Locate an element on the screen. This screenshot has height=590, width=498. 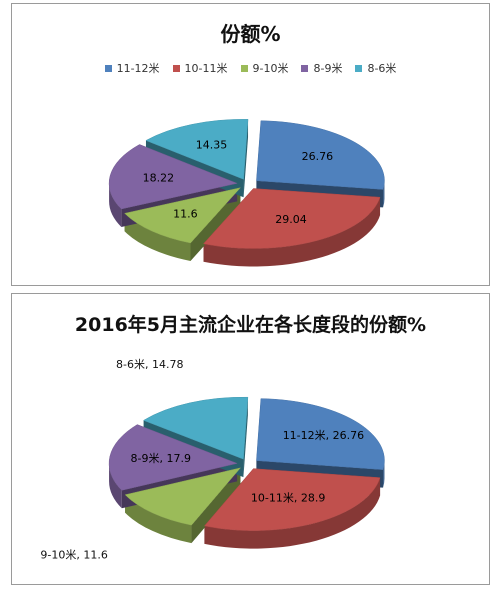
legend-item: 11-12米 is located at coordinates (132, 68).